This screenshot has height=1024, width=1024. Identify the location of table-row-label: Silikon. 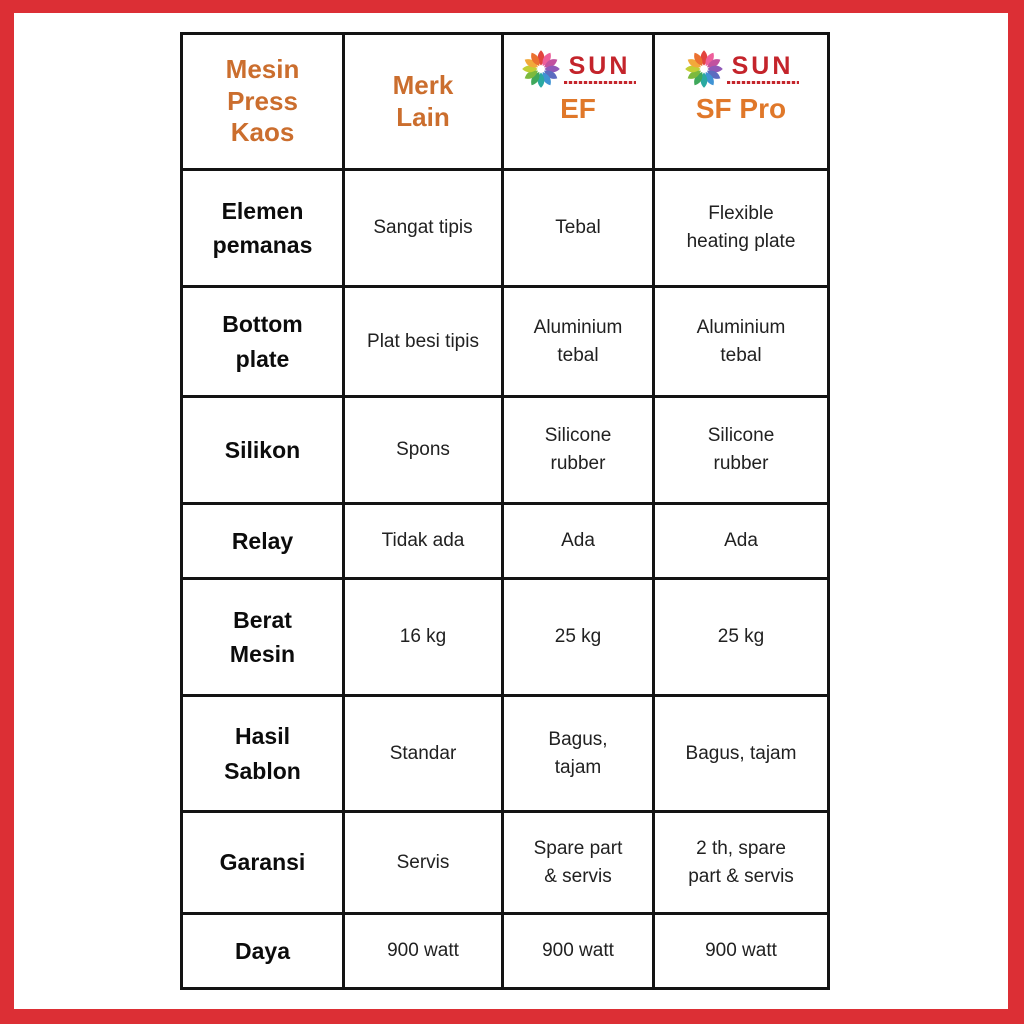
(262, 450).